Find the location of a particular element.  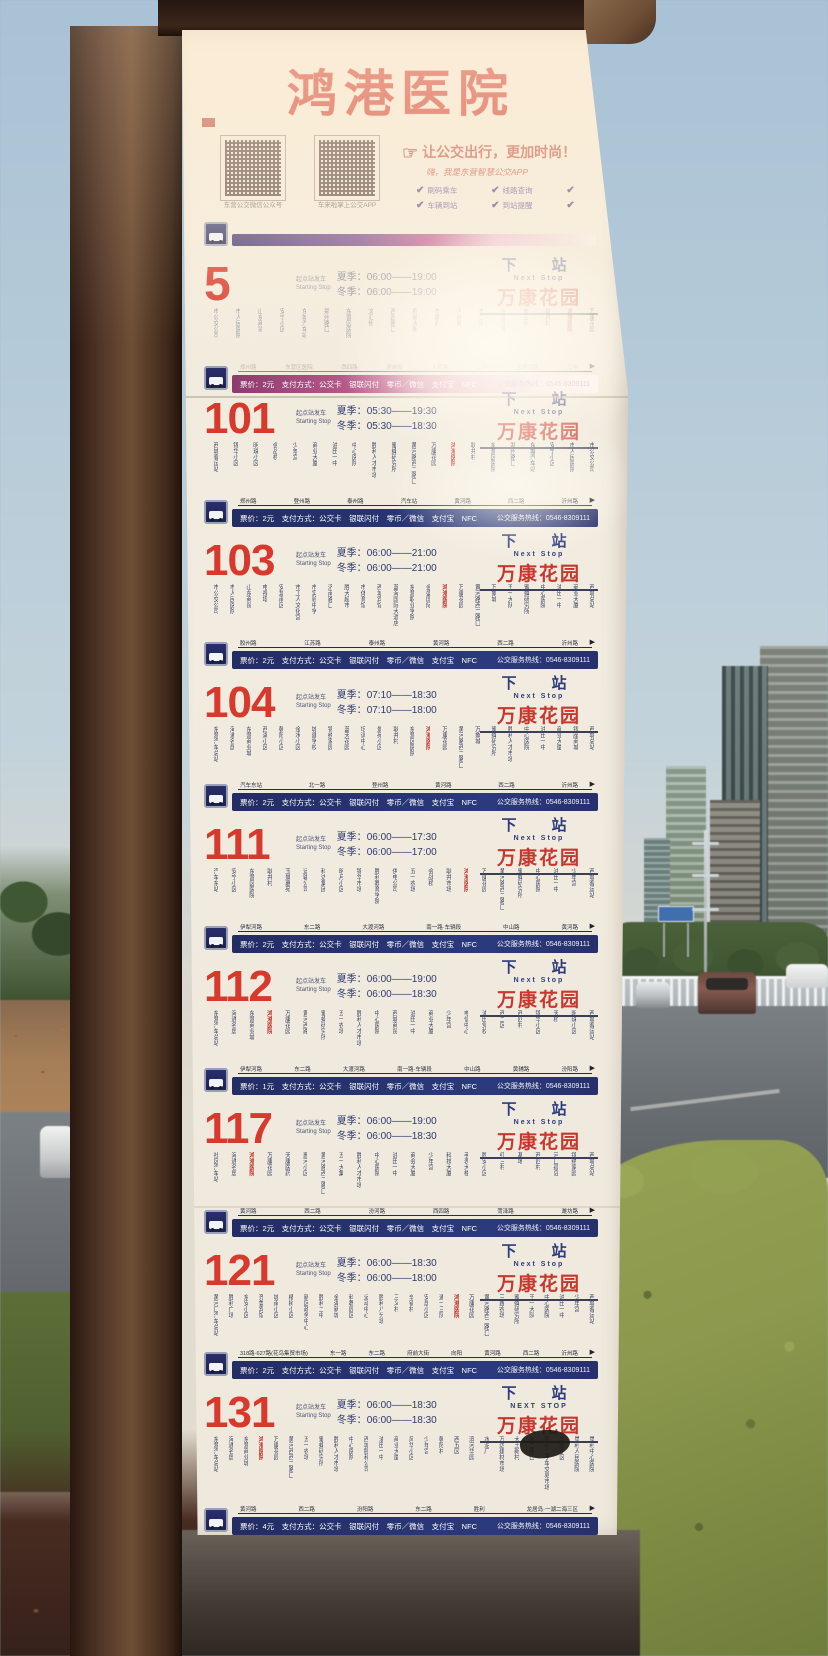

stop-name: 胜利 is located at coordinates (479, 1510).